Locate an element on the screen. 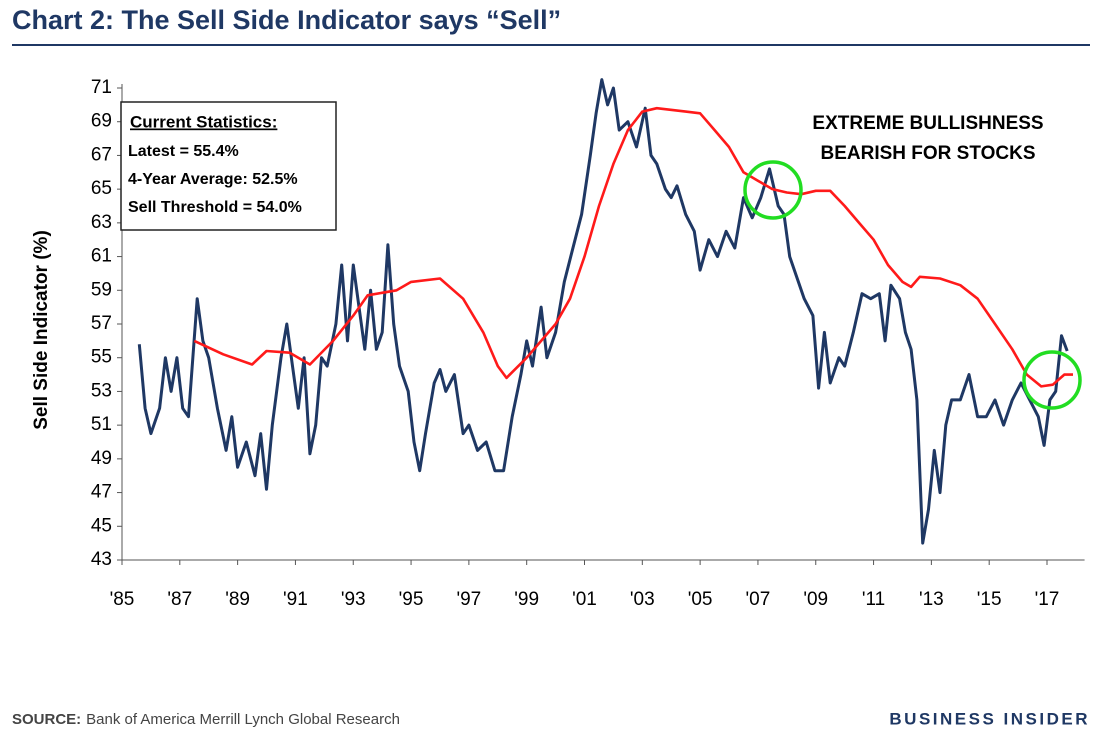  annotation: EXTREME BULLISHNESS is located at coordinates (927, 123).